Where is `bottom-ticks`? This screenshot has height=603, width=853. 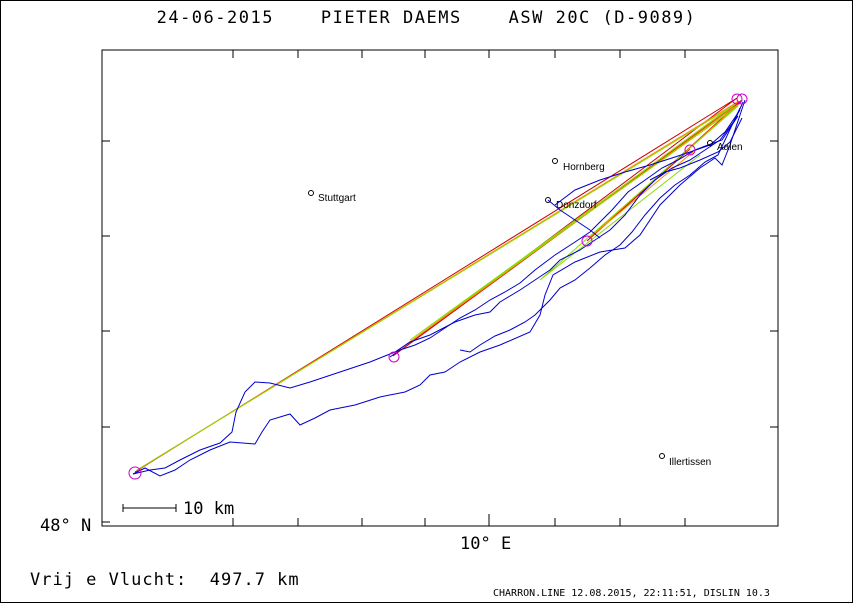 bottom-ticks is located at coordinates (459, 520).